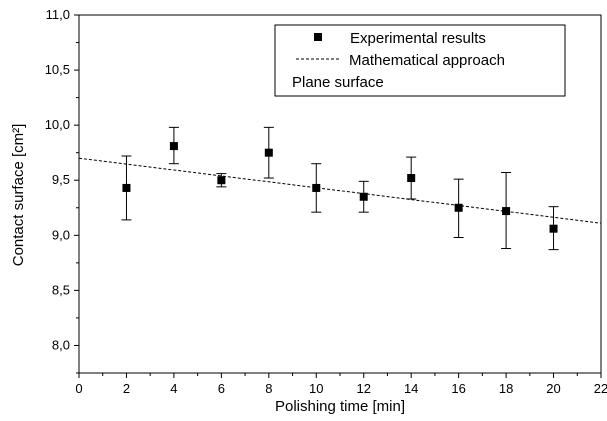 This screenshot has width=607, height=421. I want to click on x-tick-label: 8, so click(268, 388).